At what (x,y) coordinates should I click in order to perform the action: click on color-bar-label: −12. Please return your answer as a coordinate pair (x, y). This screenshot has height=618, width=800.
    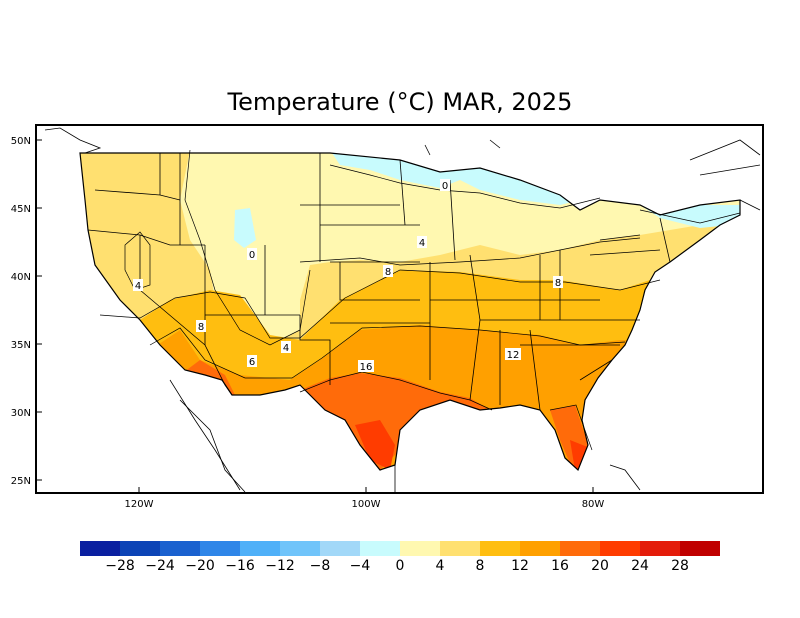
    Looking at the image, I should click on (280, 566).